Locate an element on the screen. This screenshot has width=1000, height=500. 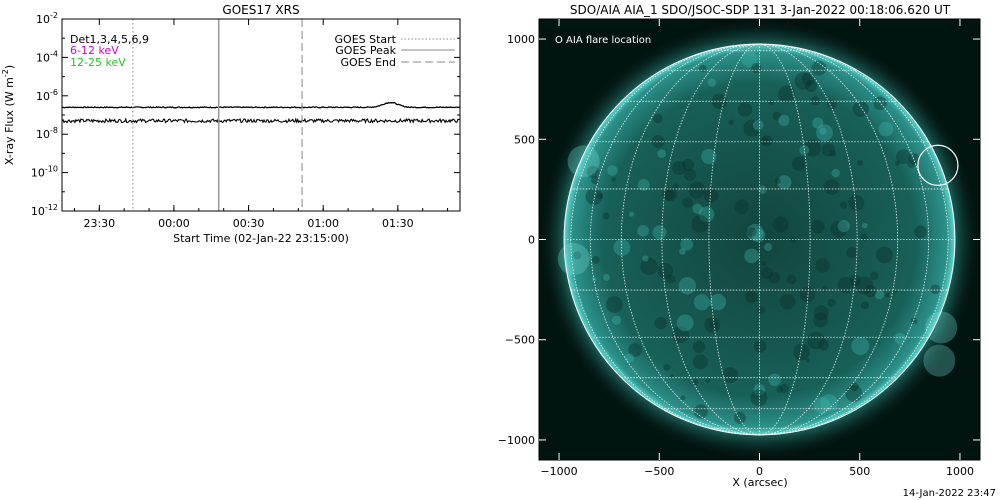
goes-y-axis-label-end: ) is located at coordinates (9, 67).